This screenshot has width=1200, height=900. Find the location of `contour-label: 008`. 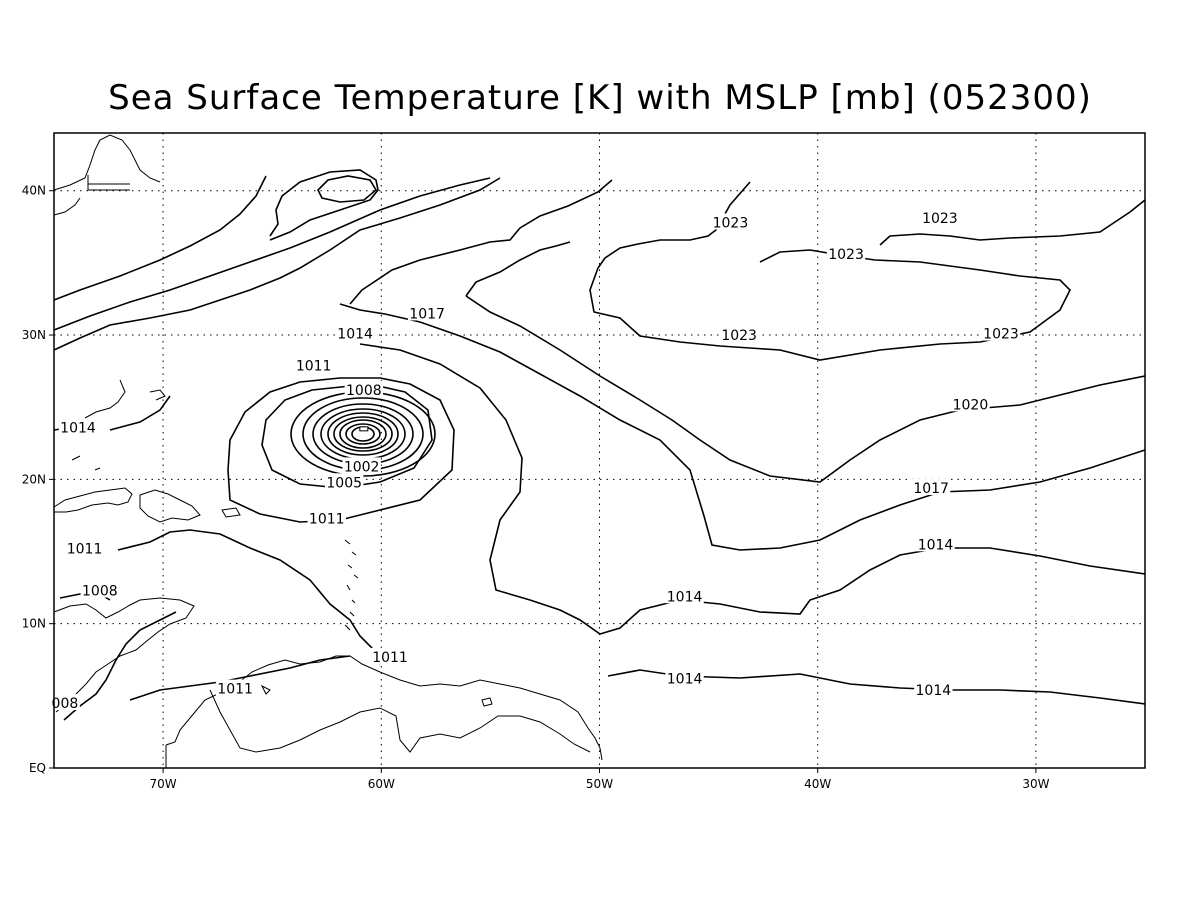

contour-label: 008 is located at coordinates (65, 704).